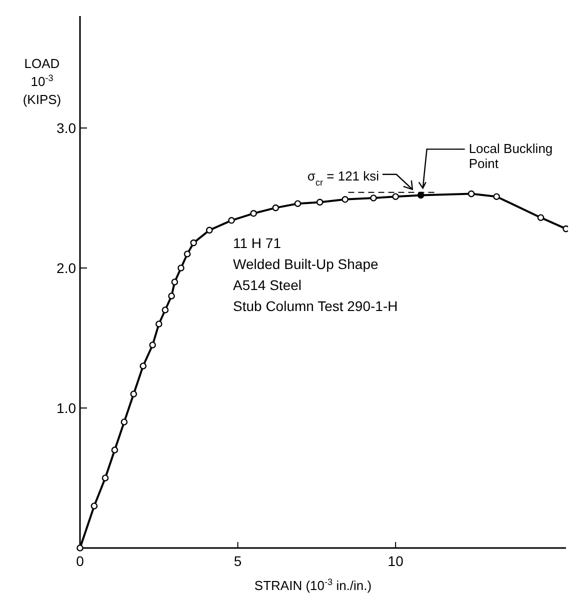  What do you see at coordinates (66, 128) in the screenshot?
I see `y-tick-label: 3.0` at bounding box center [66, 128].